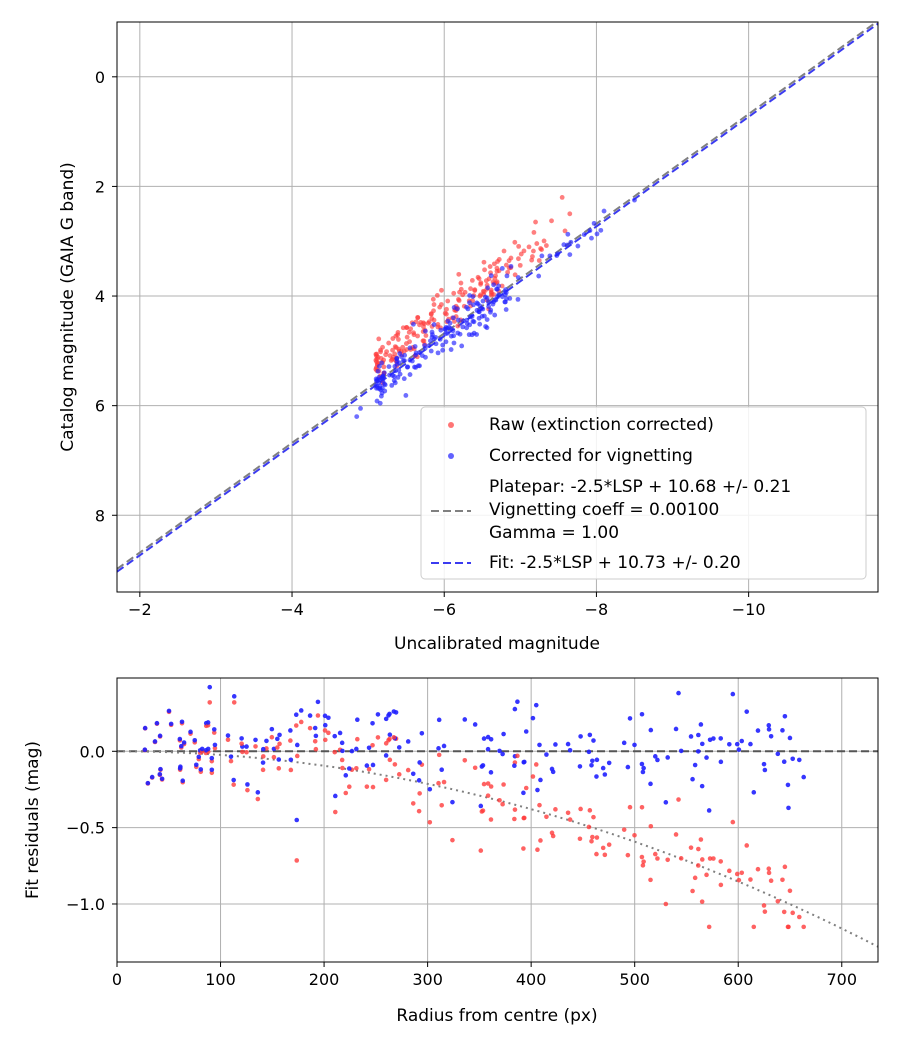 Image resolution: width=900 pixels, height=1050 pixels. What do you see at coordinates (33, 820) in the screenshot?
I see `bottom-ylabel: Fit residuals (mag)` at bounding box center [33, 820].